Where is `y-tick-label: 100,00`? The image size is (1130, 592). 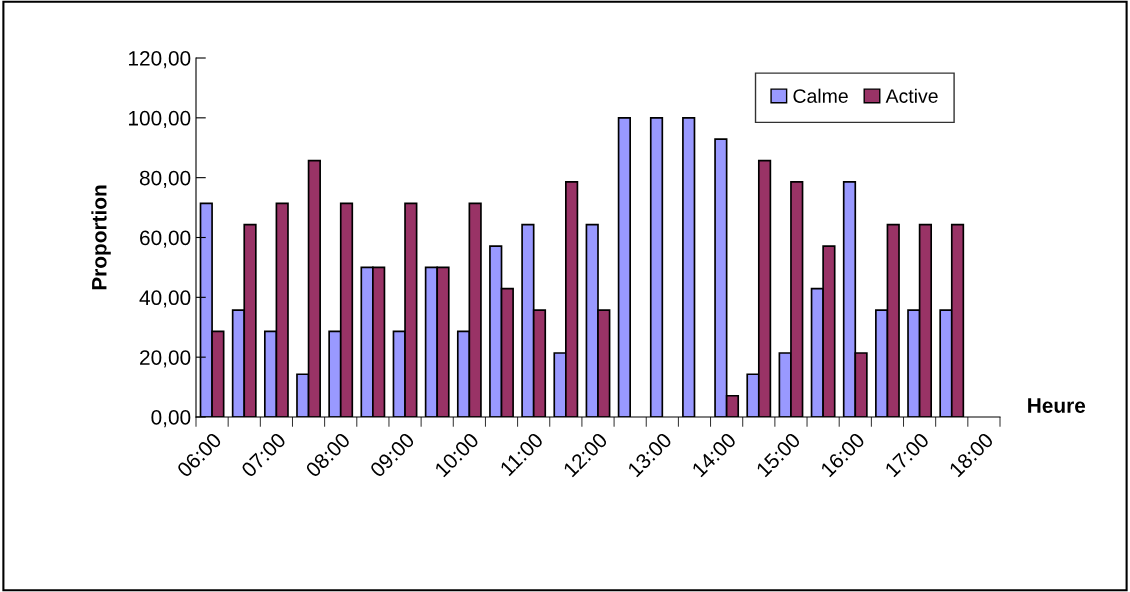
y-tick-label: 100,00 is located at coordinates (160, 119).